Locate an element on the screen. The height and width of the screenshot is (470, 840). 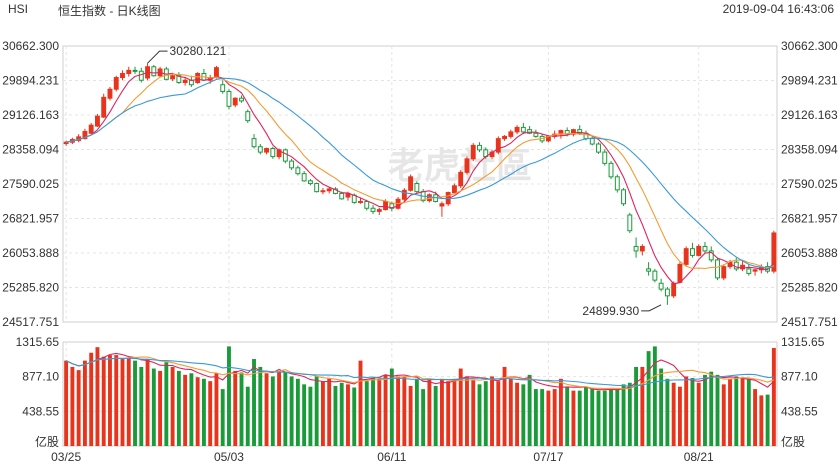
price-tick-right: 30662.300 is located at coordinates (809, 46).